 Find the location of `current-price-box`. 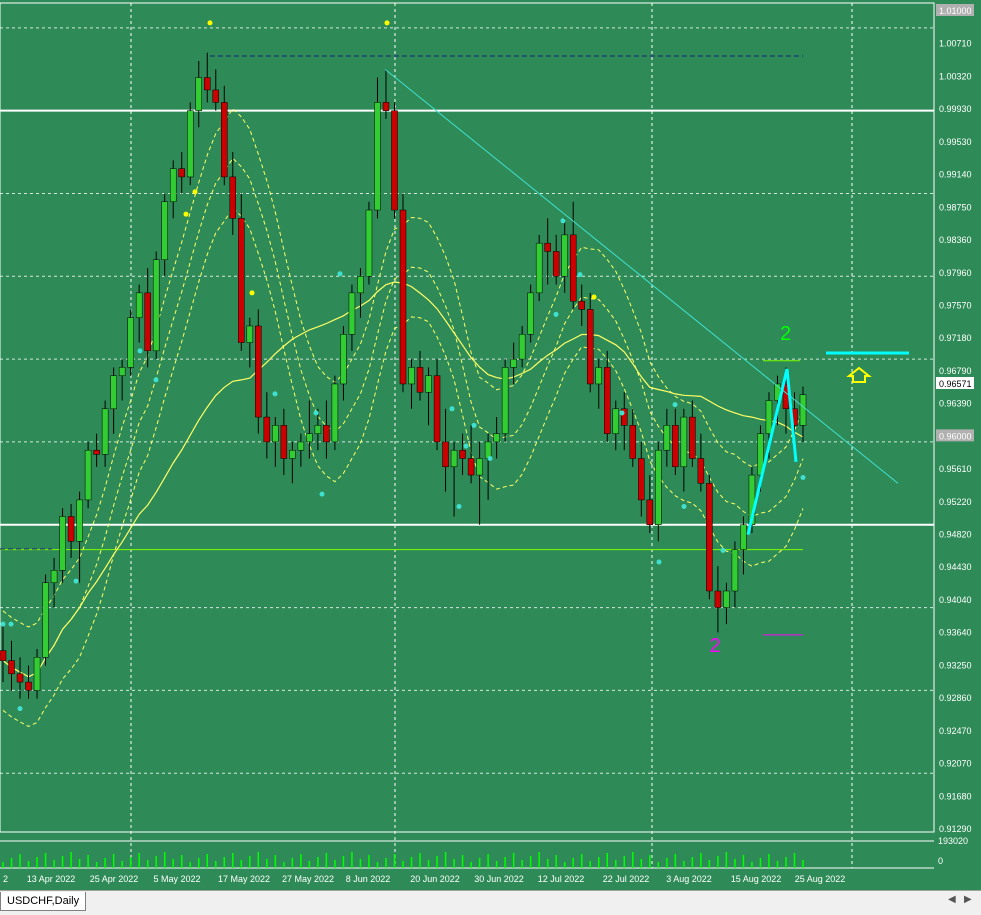

current-price-box is located at coordinates (955, 383).